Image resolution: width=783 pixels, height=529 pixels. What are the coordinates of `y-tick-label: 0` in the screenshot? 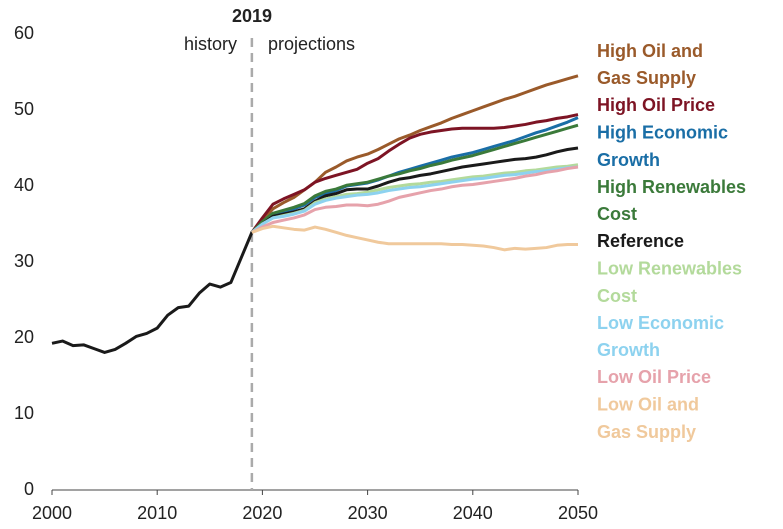 It's located at (29, 489).